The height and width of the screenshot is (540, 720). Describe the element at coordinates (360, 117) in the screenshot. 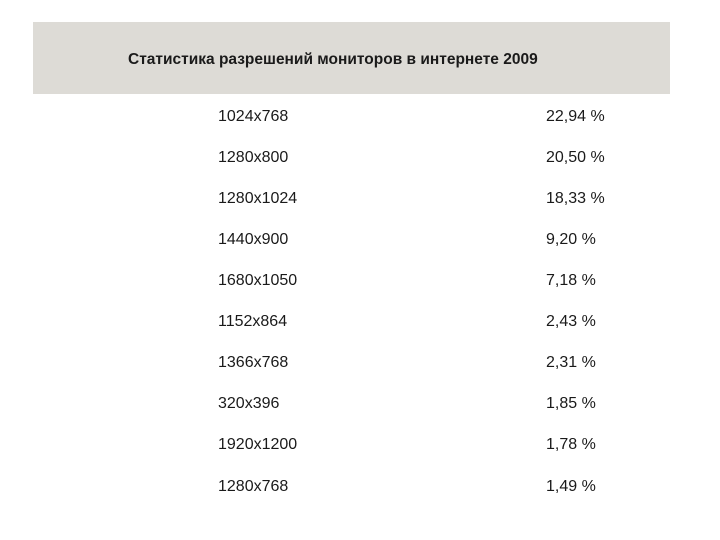

I see `table-row: 1024x768 22,94 %` at that location.